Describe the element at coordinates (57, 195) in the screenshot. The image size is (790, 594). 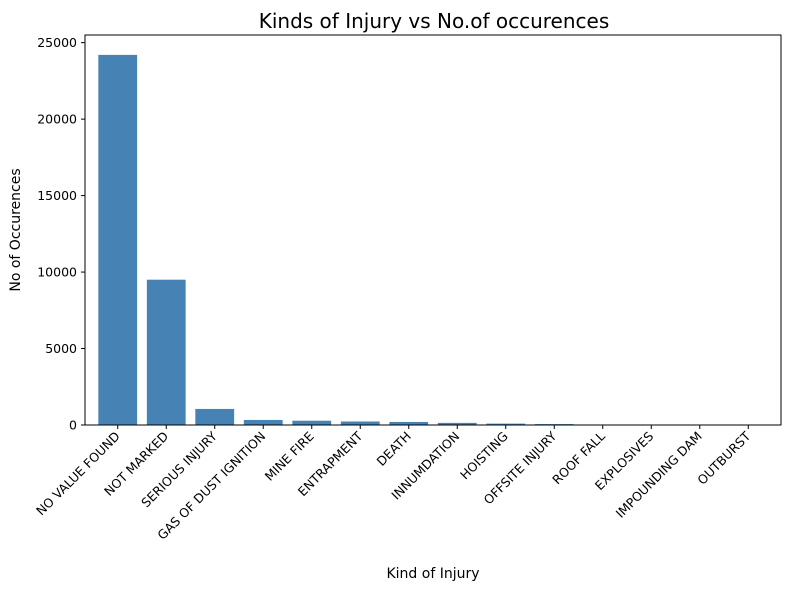
I see `y-tick-label: 15000` at that location.